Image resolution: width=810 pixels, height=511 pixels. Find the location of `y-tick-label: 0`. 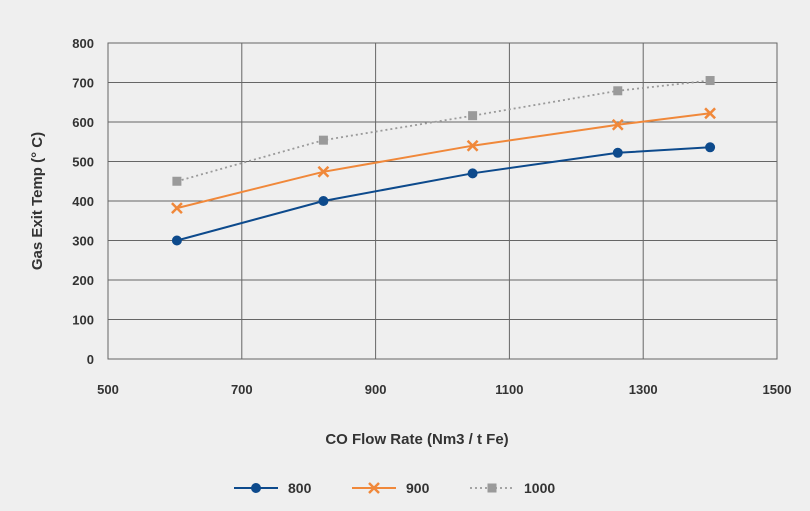

y-tick-label: 0 is located at coordinates (90, 359).